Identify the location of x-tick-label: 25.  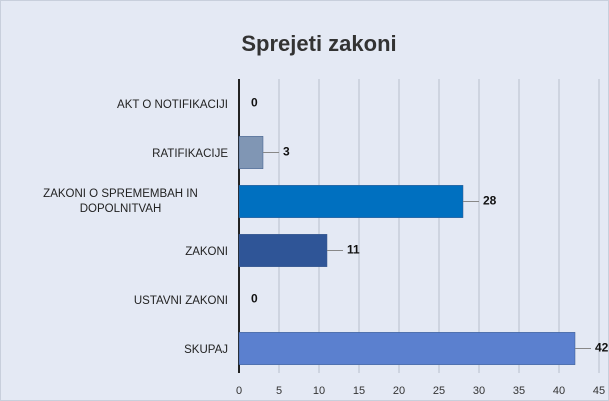
(439, 391).